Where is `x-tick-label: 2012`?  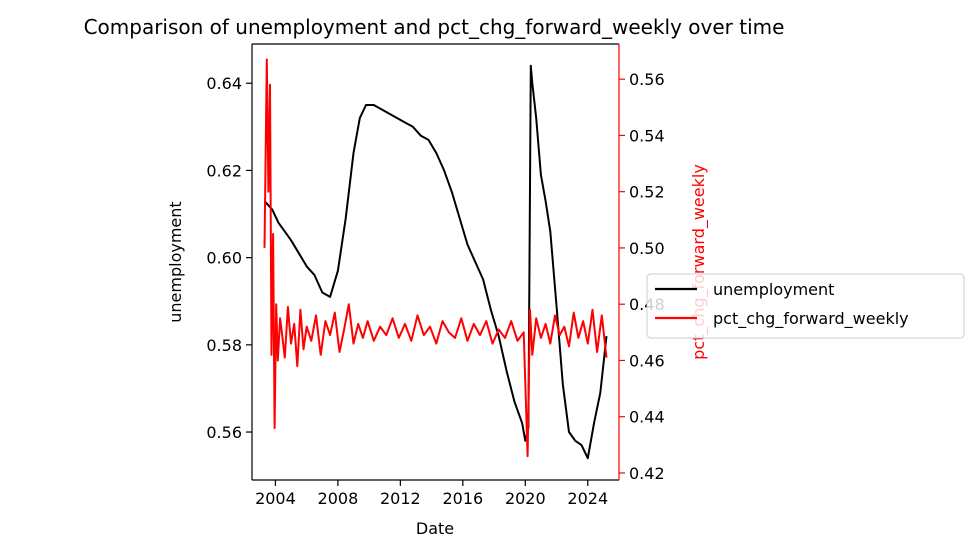
x-tick-label: 2012 is located at coordinates (400, 498).